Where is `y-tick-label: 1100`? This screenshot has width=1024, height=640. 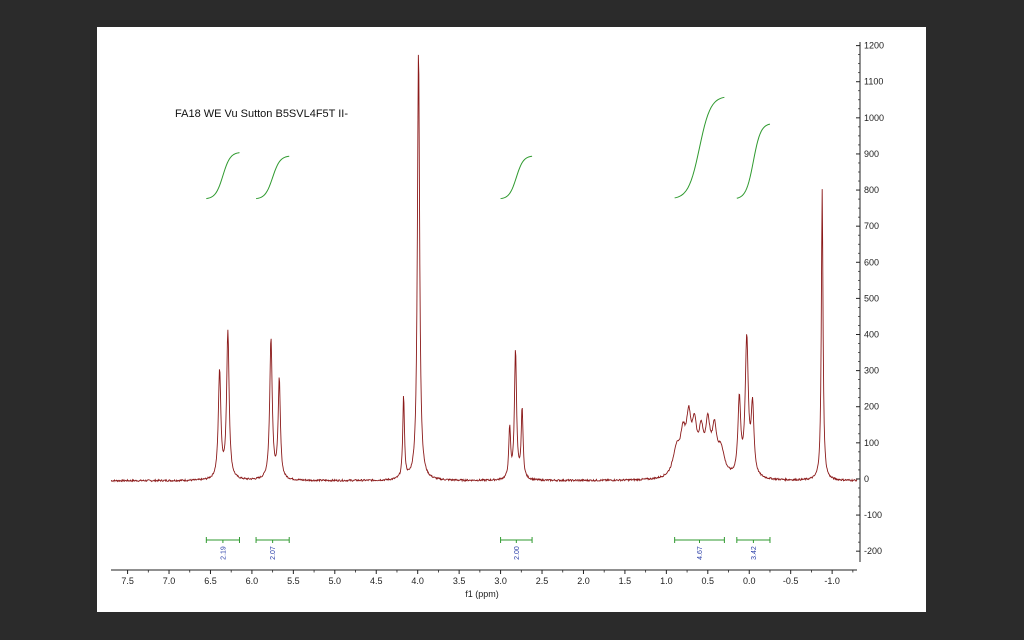 y-tick-label: 1100 is located at coordinates (873, 82).